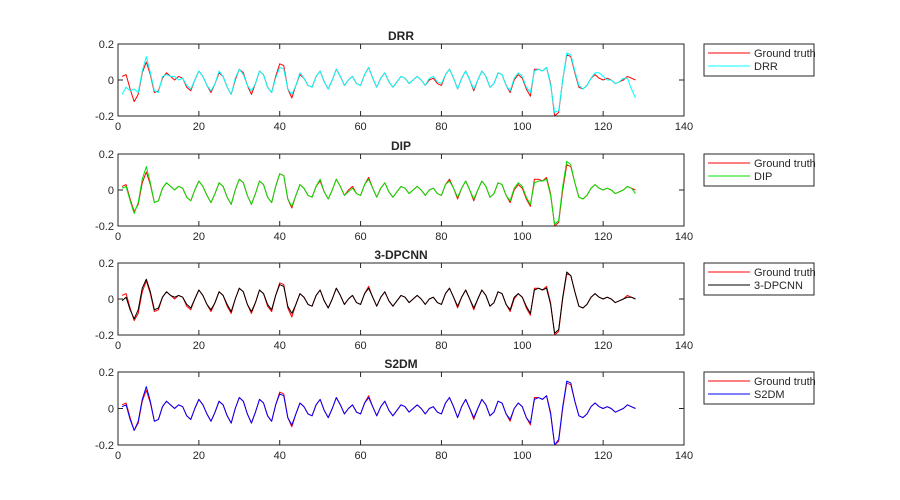 This screenshot has height=500, width=900. Describe the element at coordinates (400, 364) in the screenshot. I see `subplot-title: S2DM` at that location.